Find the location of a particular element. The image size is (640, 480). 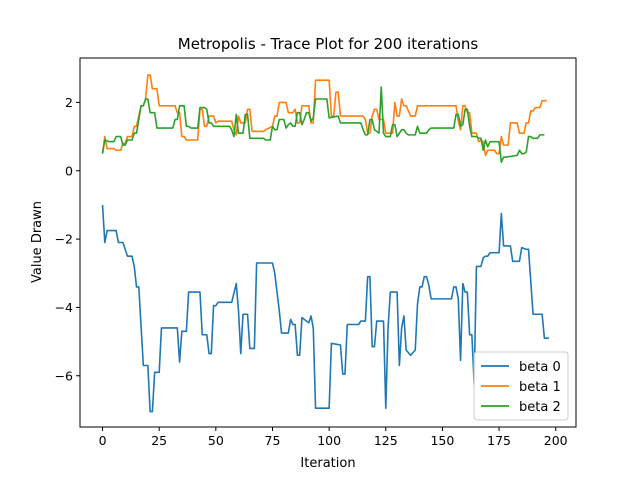

y-tick-label: −2 is located at coordinates (64, 239).